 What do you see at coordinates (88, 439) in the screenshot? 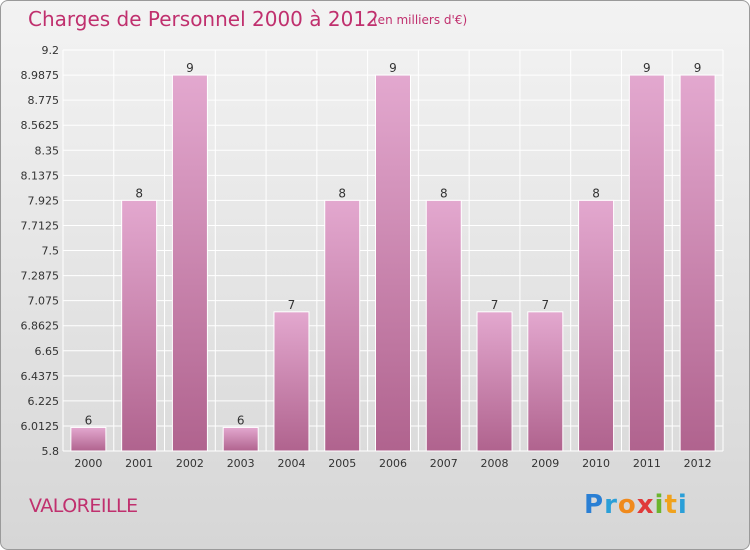
I see `bar-2000` at bounding box center [88, 439].